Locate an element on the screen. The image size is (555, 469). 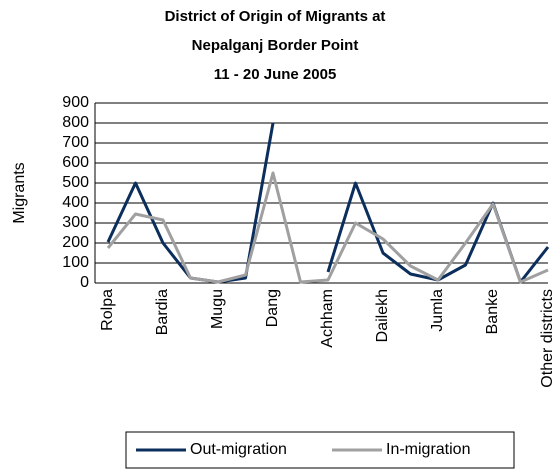
legend-label: Out-migration is located at coordinates (238, 449).